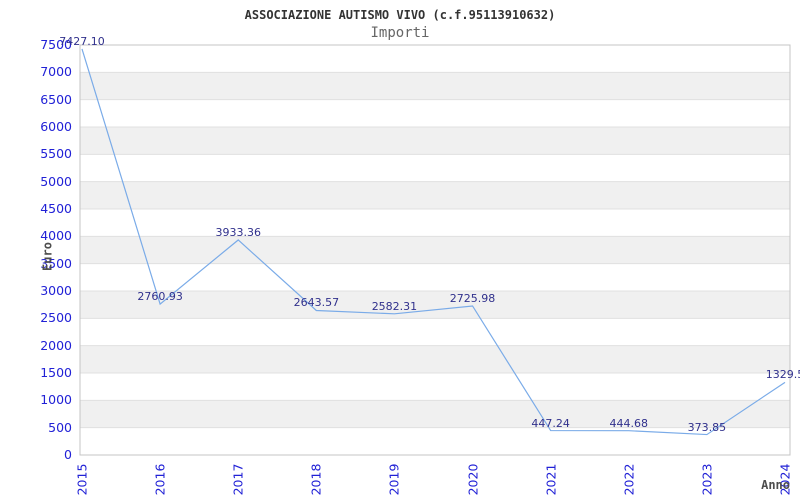  What do you see at coordinates (316, 479) in the screenshot?
I see `x-tick-label: 2018` at bounding box center [316, 479].